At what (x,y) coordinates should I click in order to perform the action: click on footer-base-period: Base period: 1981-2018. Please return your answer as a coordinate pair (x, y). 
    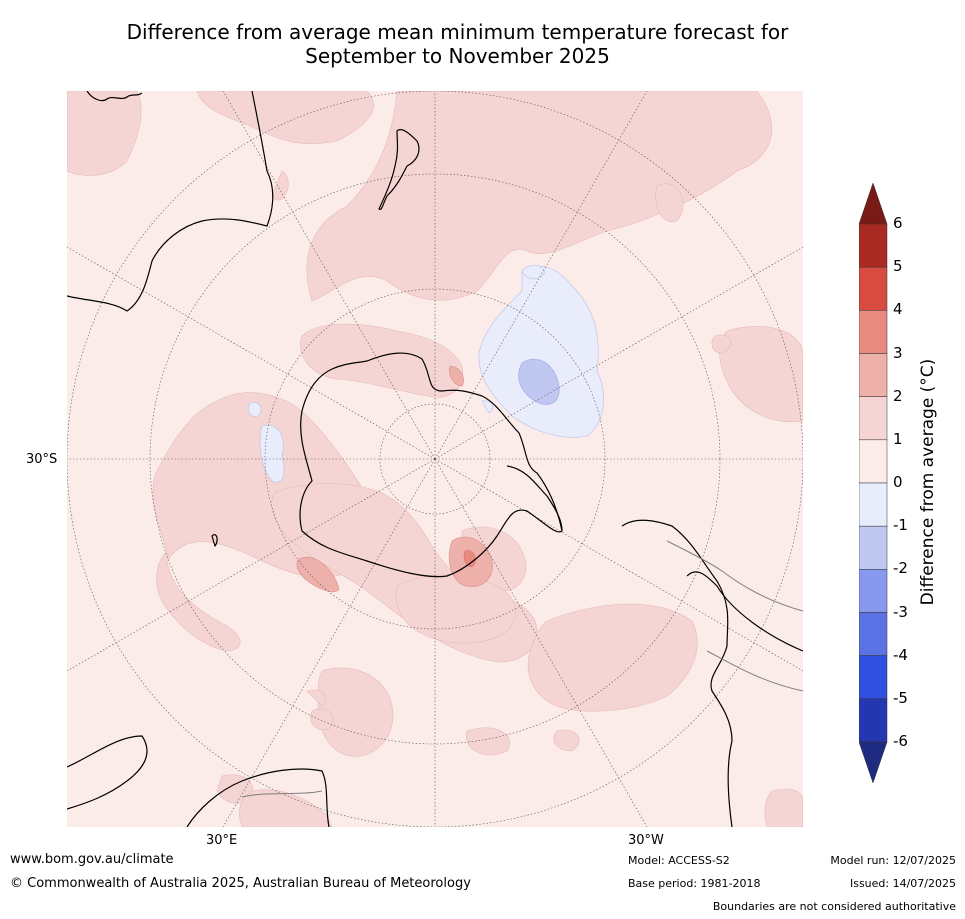
    Looking at the image, I should click on (694, 883).